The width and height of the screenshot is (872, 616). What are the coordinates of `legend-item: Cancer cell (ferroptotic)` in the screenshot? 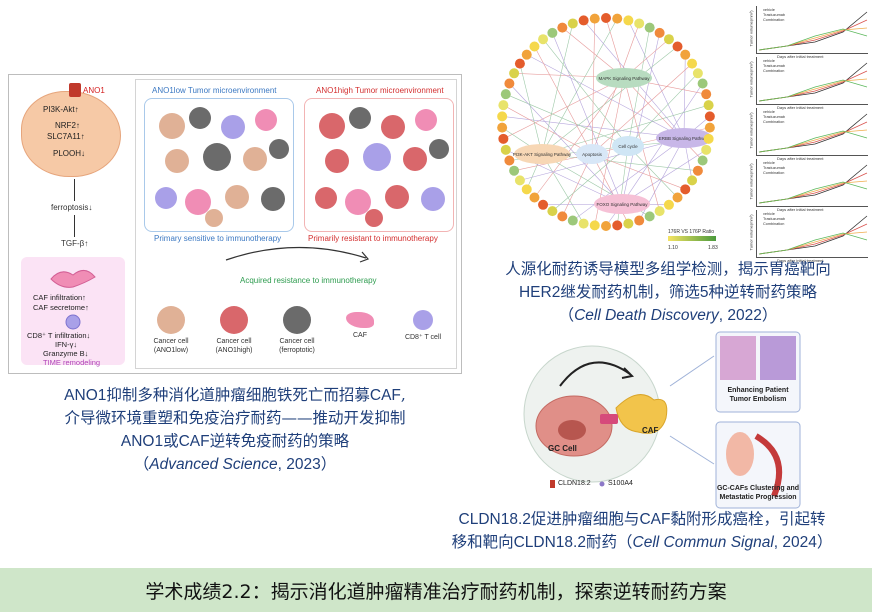 It's located at (297, 330).